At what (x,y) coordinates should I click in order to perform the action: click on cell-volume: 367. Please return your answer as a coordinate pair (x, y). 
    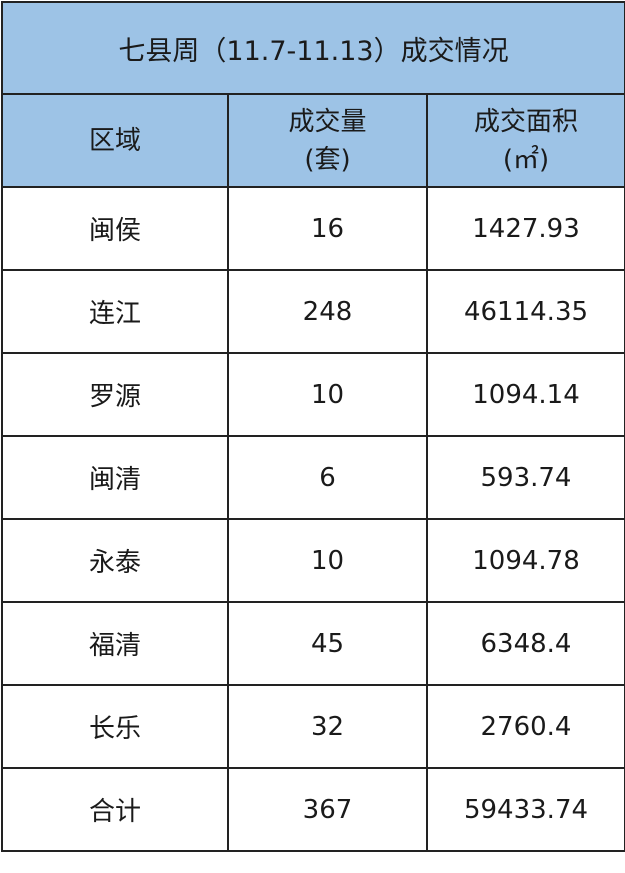
    Looking at the image, I should click on (327, 809).